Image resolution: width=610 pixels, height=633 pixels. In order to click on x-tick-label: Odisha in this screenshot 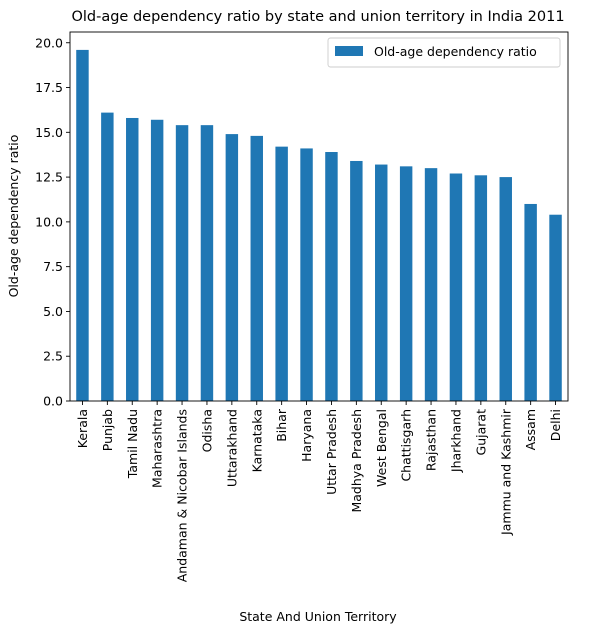, I will do `click(206, 430)`.